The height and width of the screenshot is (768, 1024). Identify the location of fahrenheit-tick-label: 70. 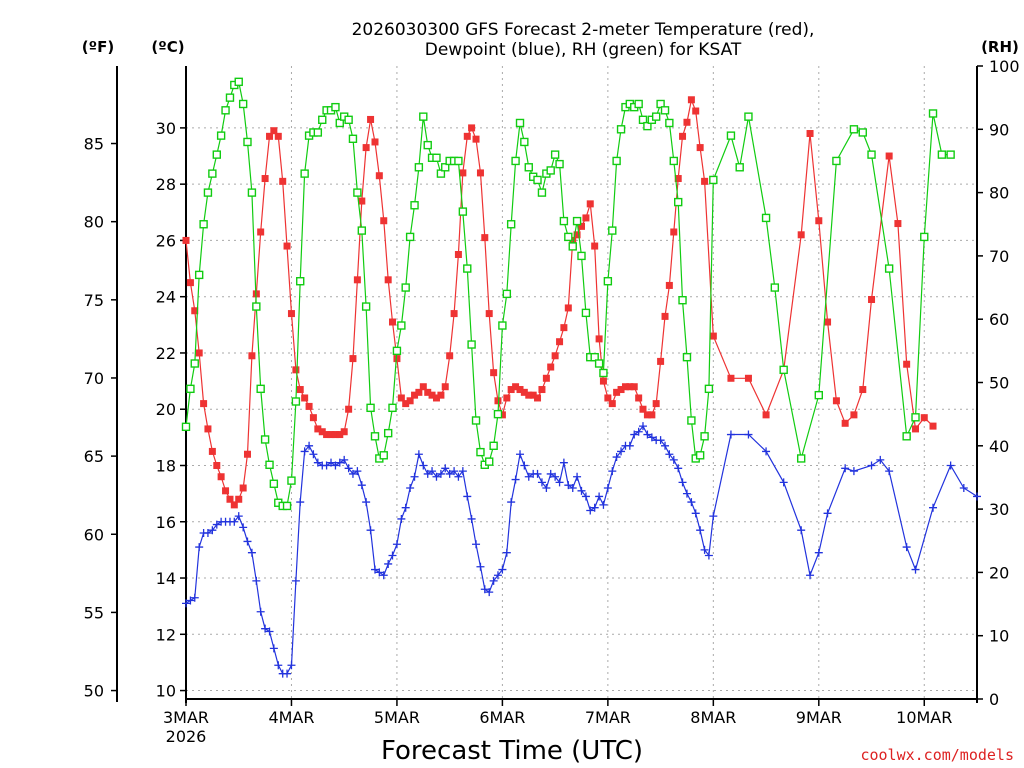
(94, 378).